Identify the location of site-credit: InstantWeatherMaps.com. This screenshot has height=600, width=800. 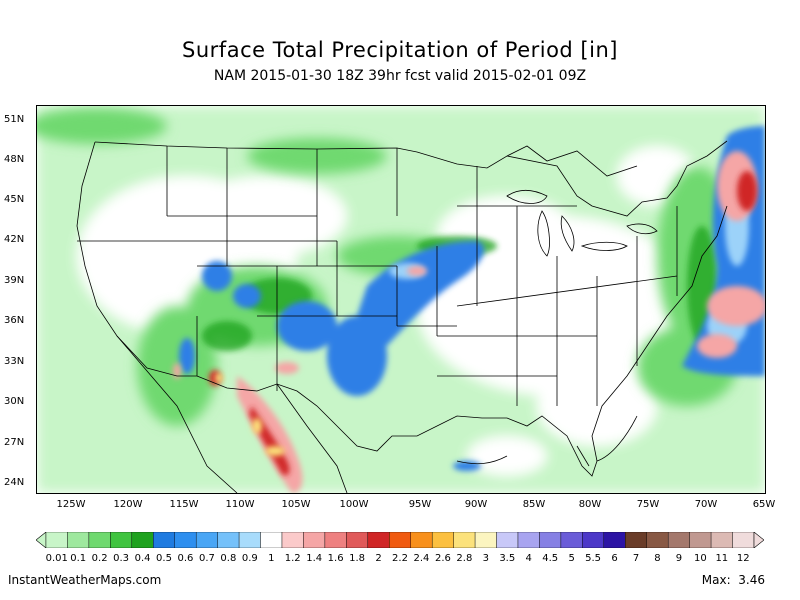
(85, 580).